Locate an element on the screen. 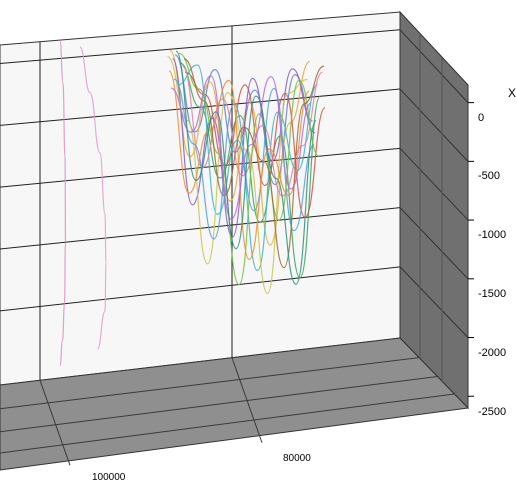 The image size is (517, 486). y-tick-label: -1000 is located at coordinates (492, 235).